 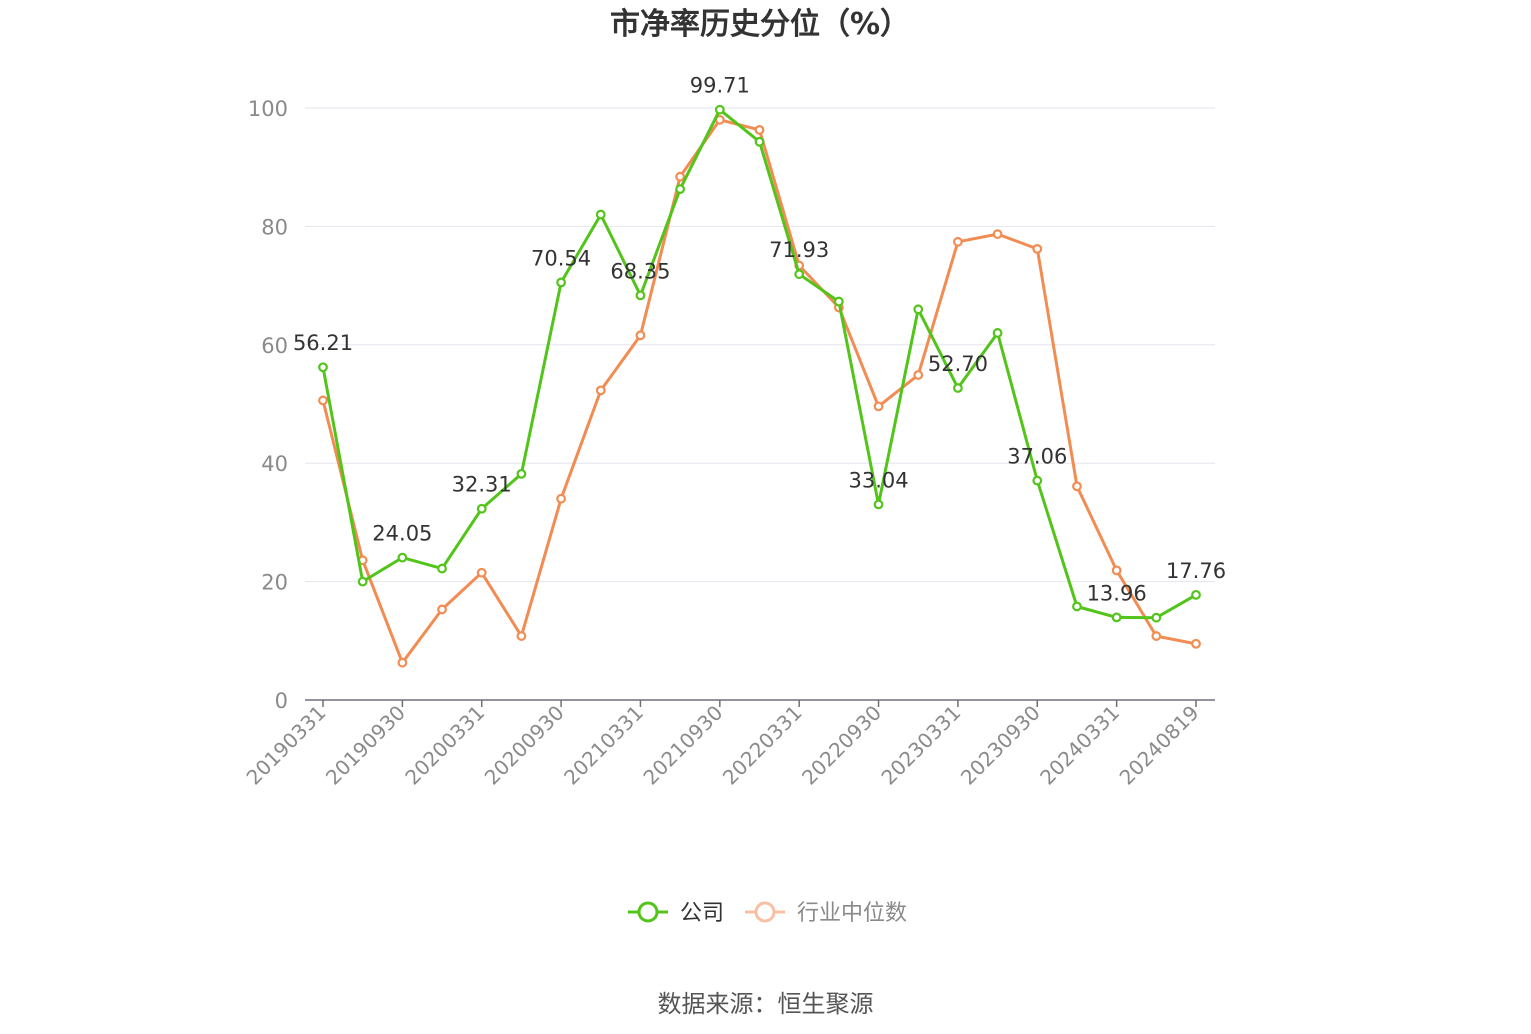 I want to click on legend: 公司 行业中位数, so click(x=767, y=913).